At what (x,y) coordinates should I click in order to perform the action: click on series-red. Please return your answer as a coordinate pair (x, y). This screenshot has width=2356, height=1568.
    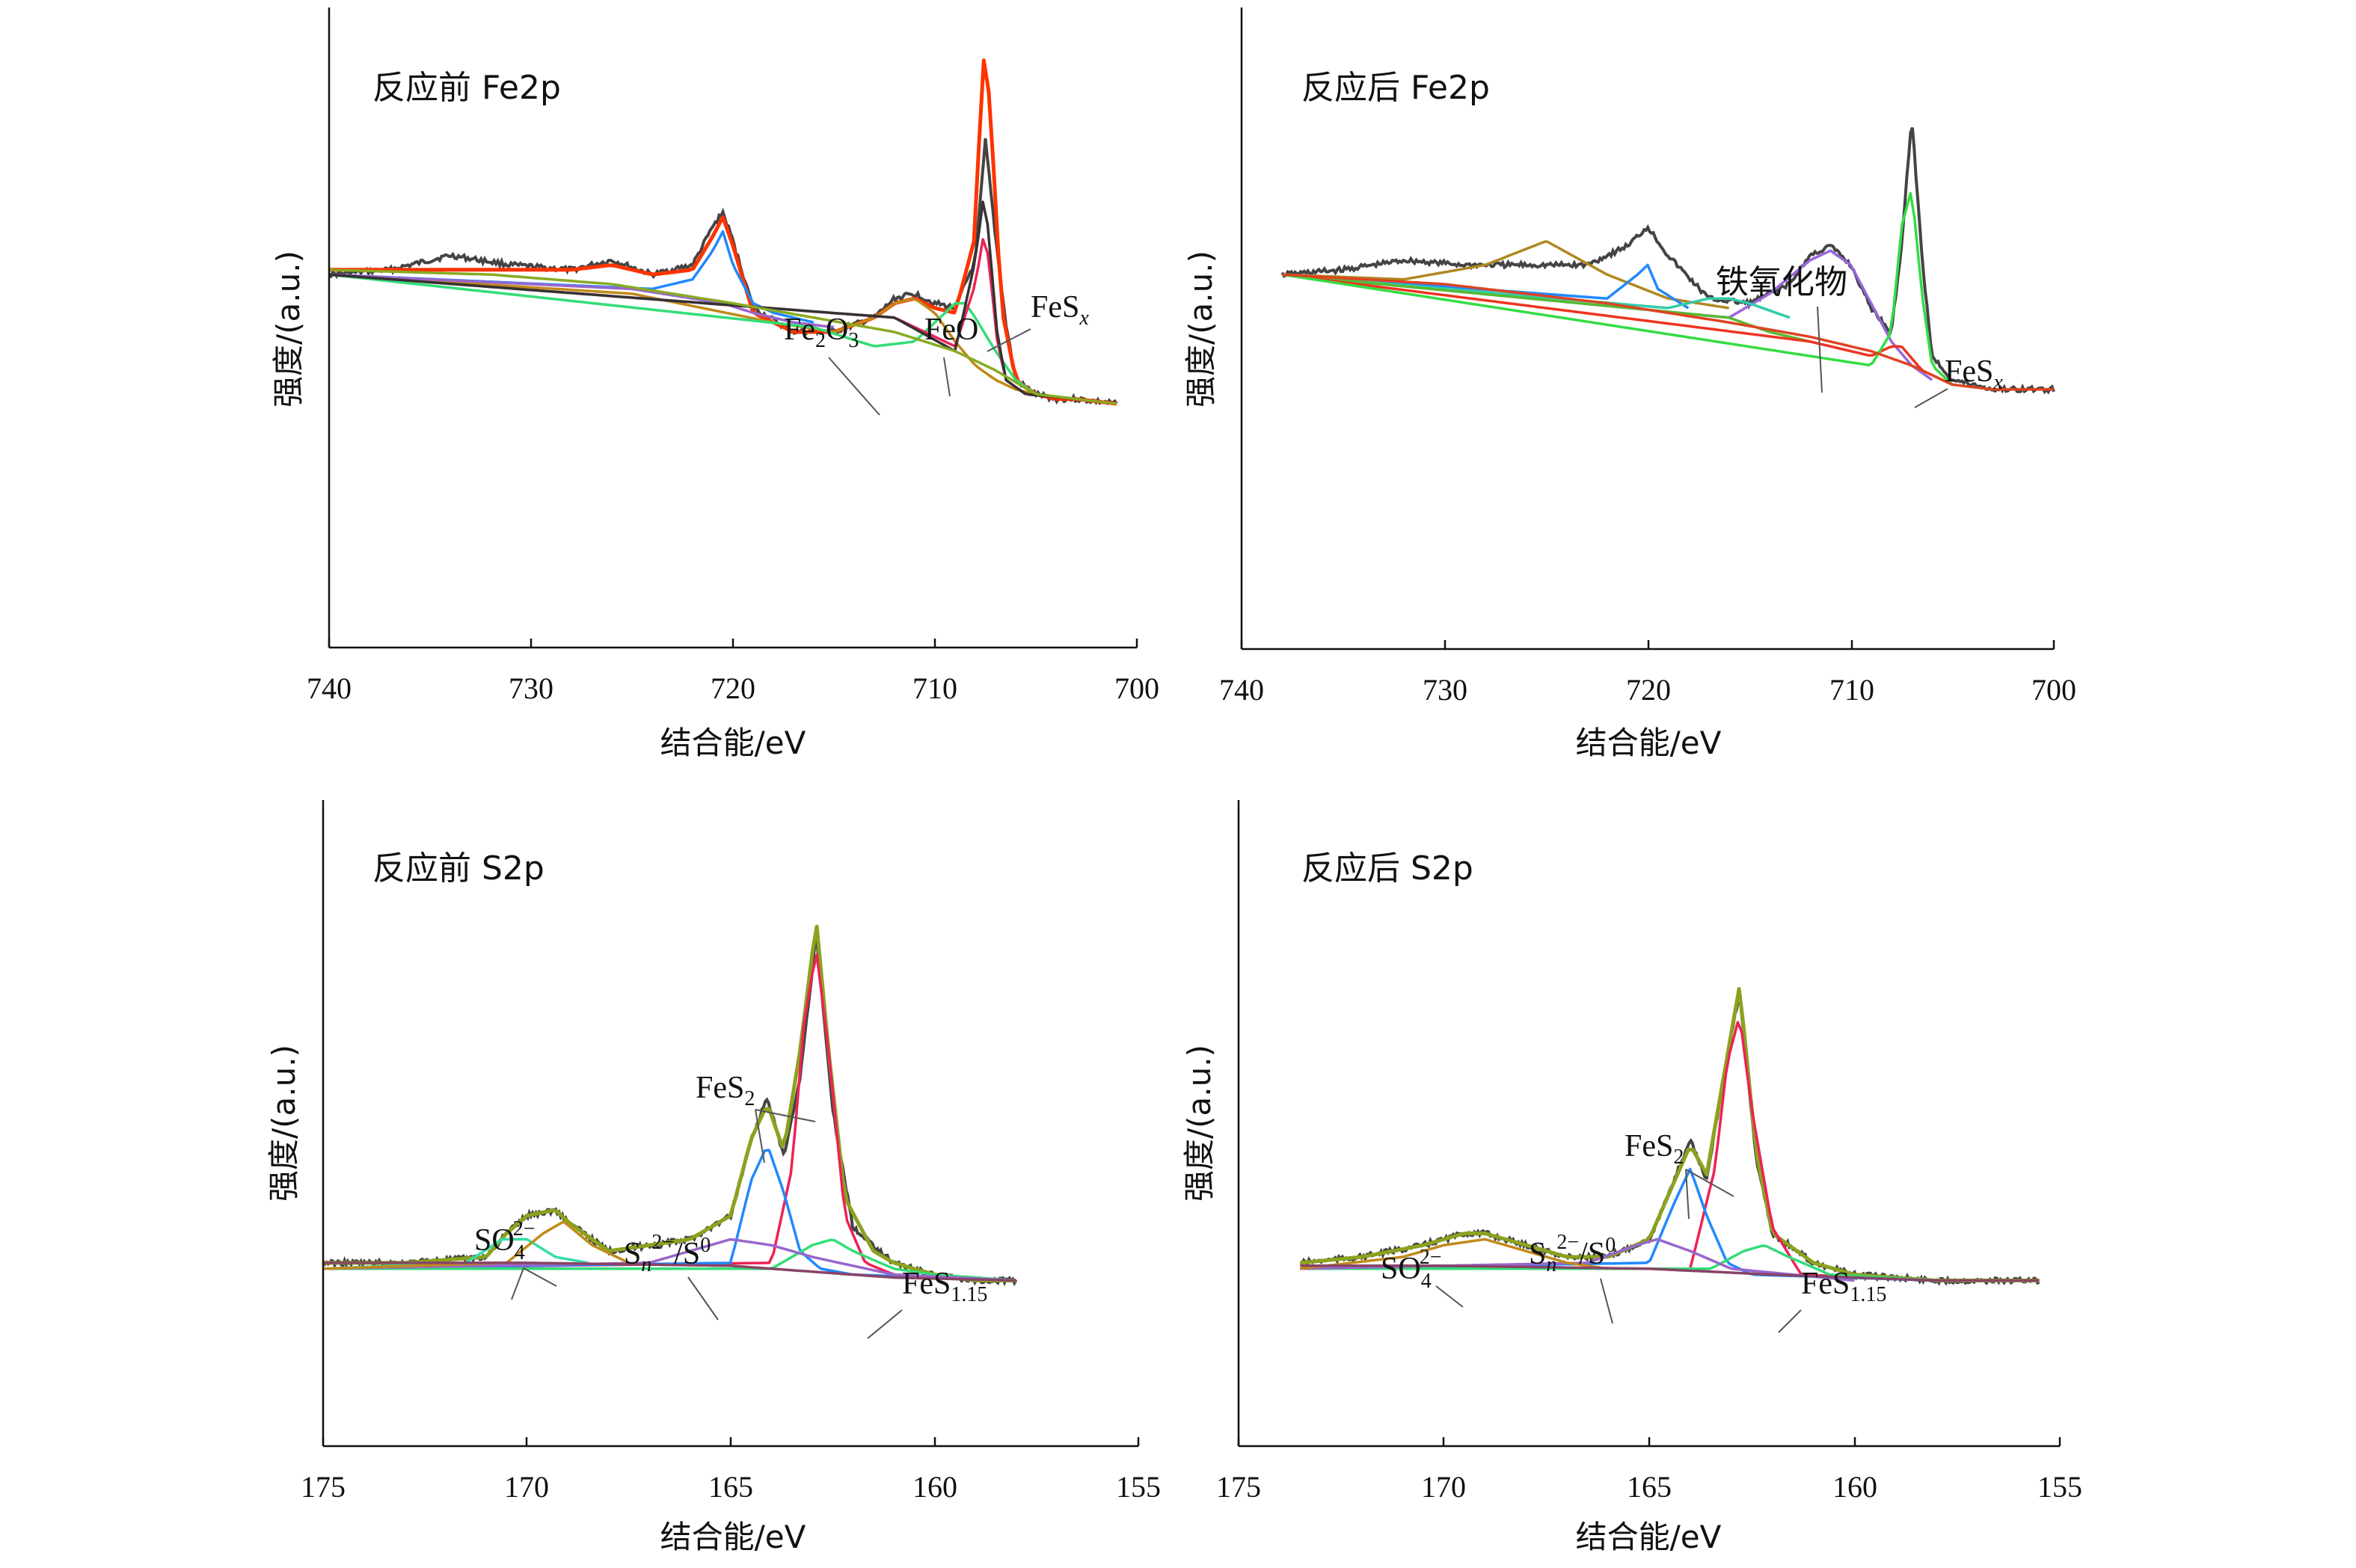
    Looking at the image, I should click on (1618, 329).